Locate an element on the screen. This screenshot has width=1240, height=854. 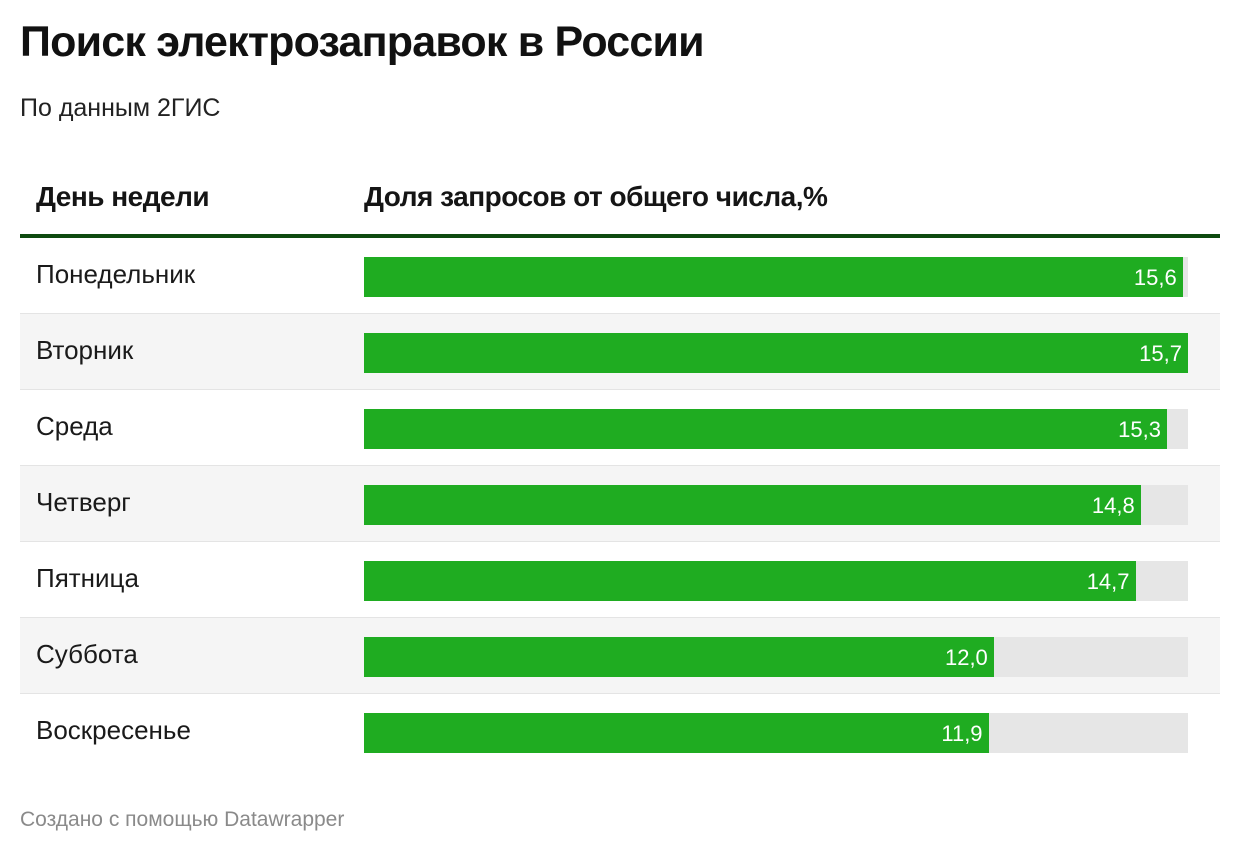
column-header-day: День недели is located at coordinates (123, 196).